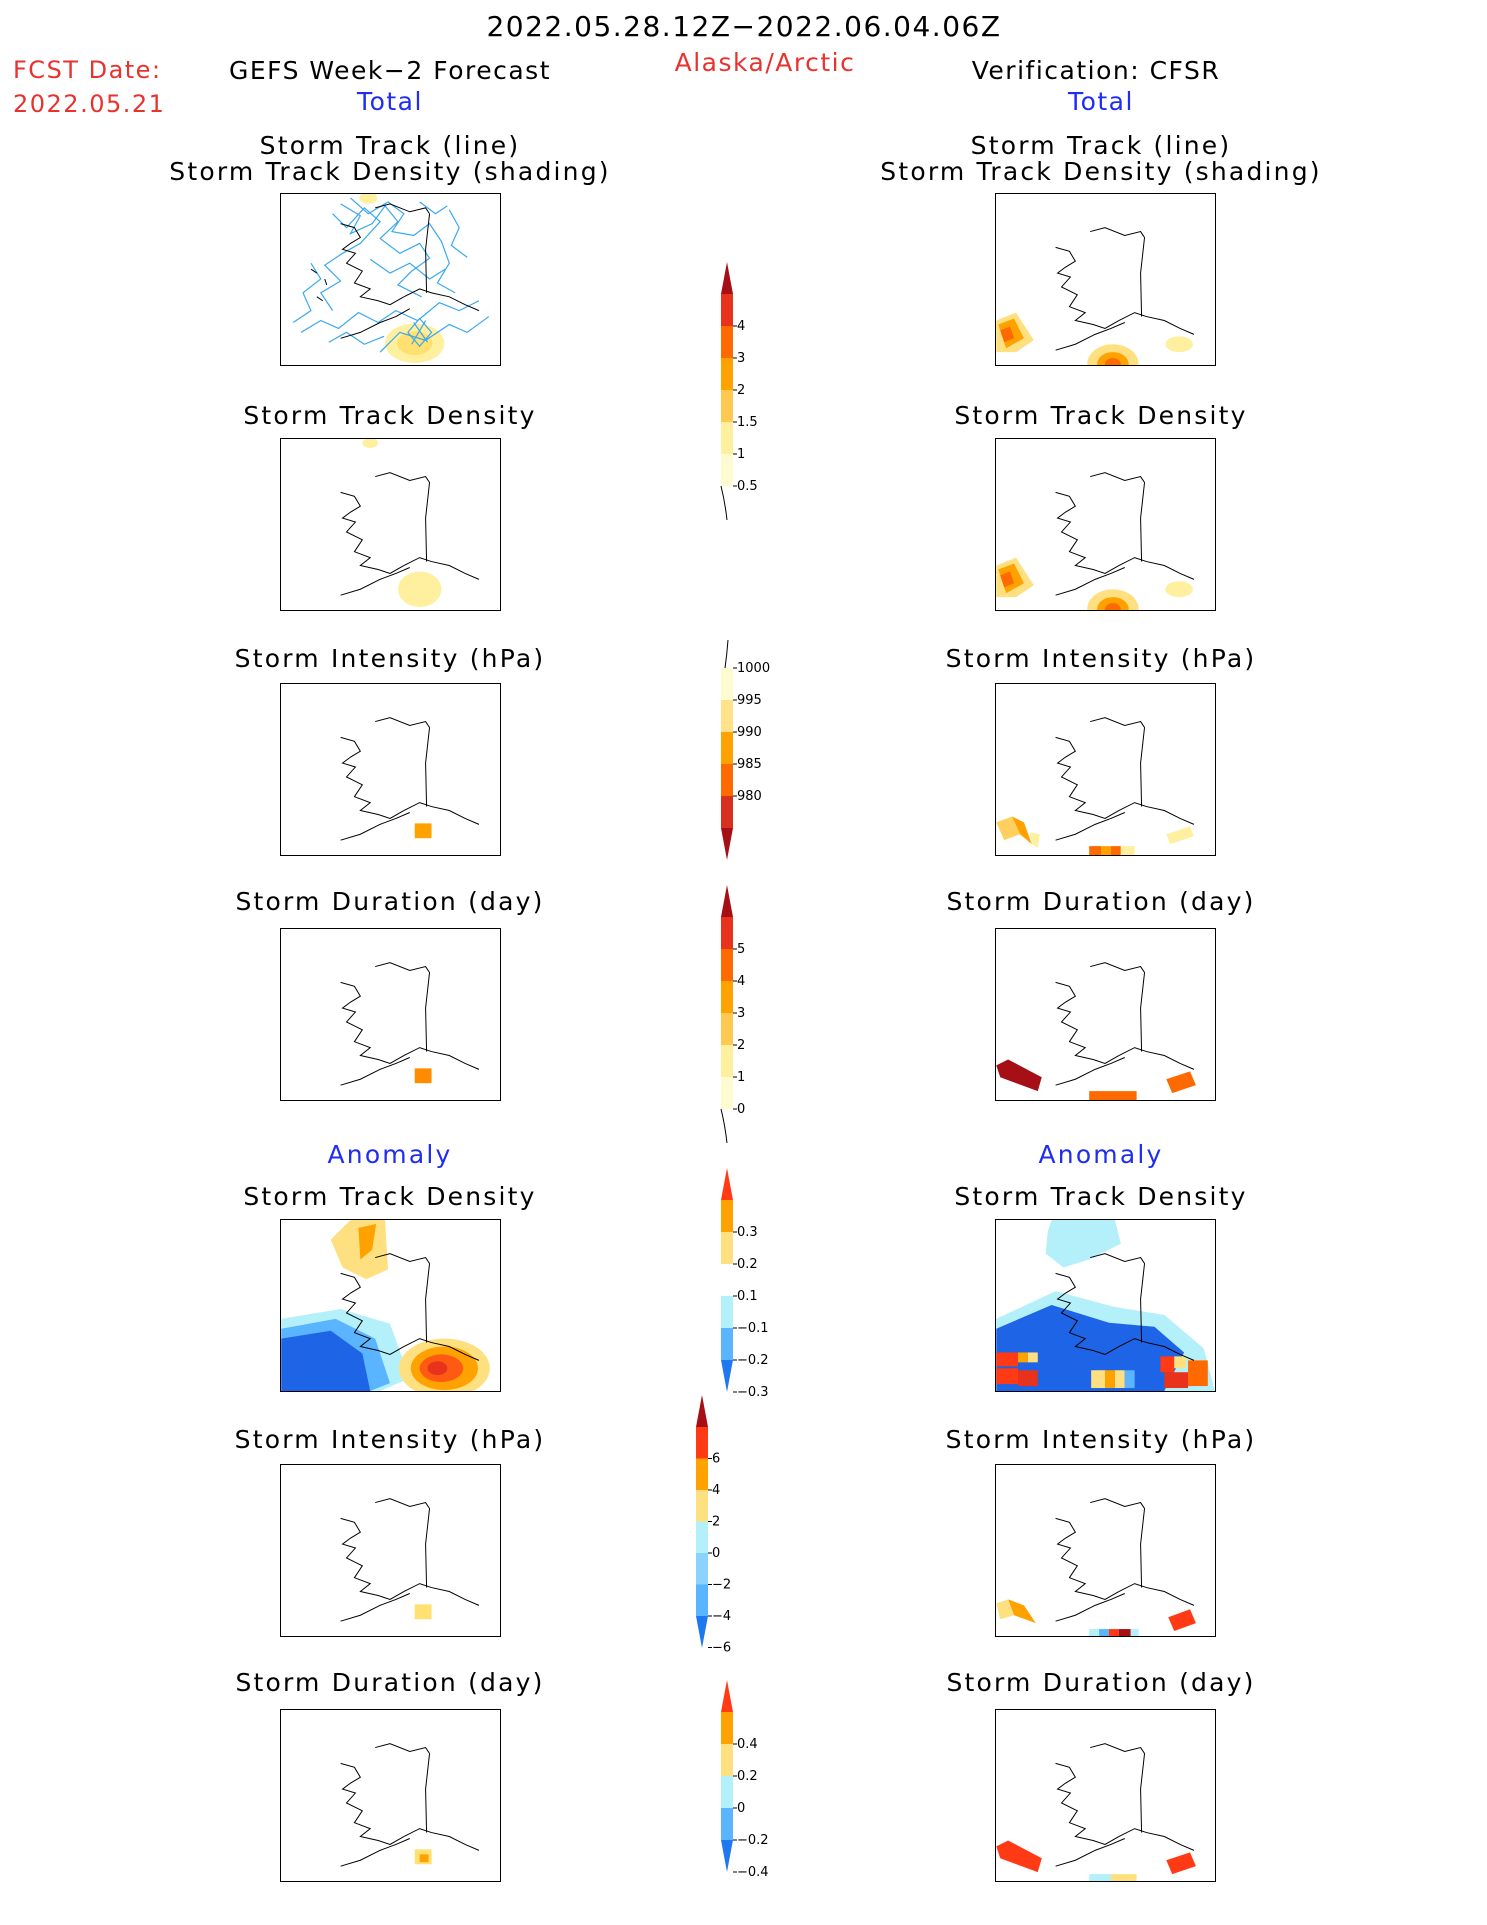 The width and height of the screenshot is (1487, 1925). What do you see at coordinates (741, 949) in the screenshot?
I see `colorbar-label: 5` at bounding box center [741, 949].